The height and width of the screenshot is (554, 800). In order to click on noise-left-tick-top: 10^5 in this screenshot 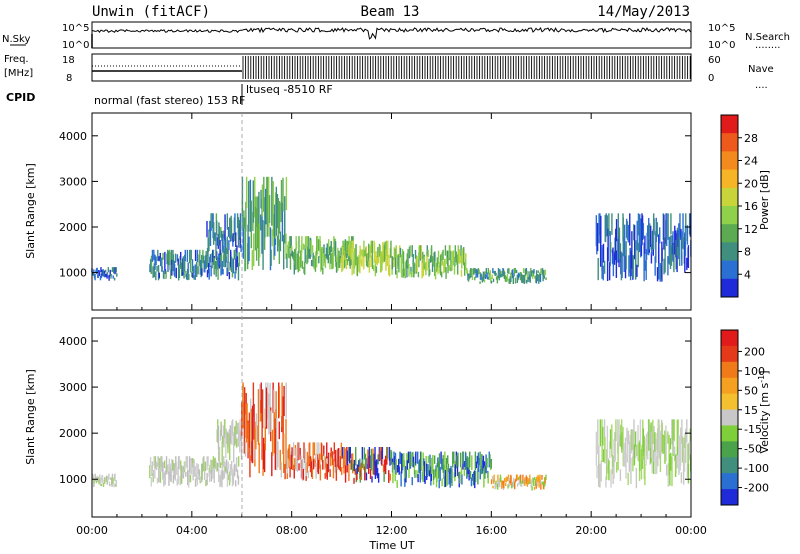, I will do `click(75, 28)`.